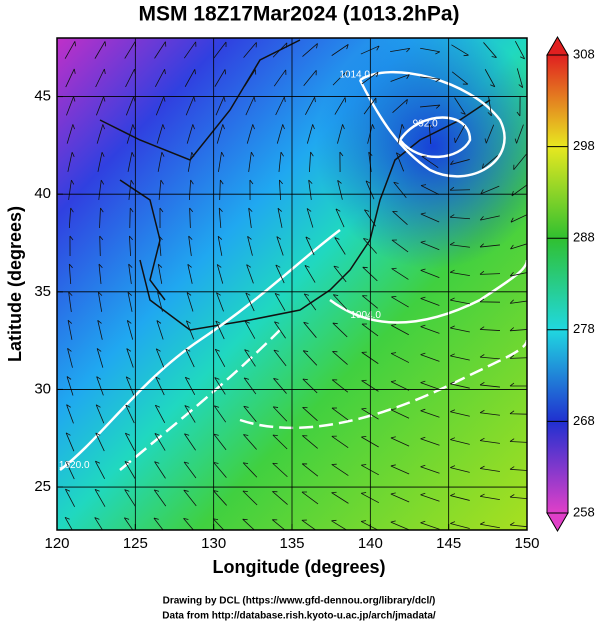  What do you see at coordinates (584, 237) in the screenshot?
I see `colorbar-tick-label: 288` at bounding box center [584, 237].